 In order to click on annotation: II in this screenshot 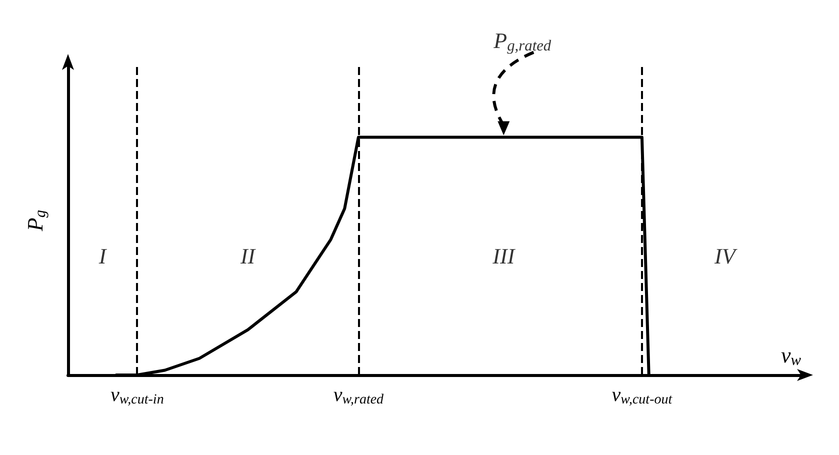, I will do `click(248, 256)`.